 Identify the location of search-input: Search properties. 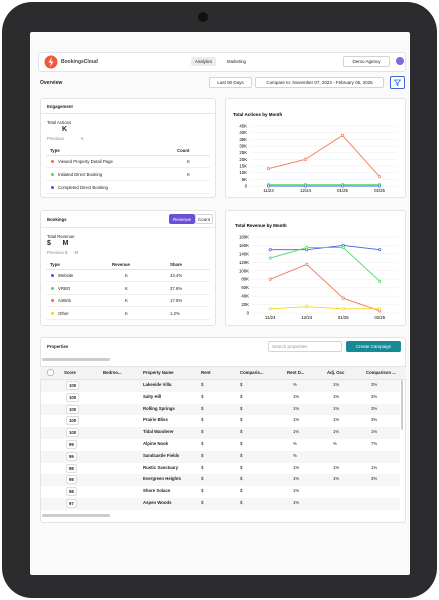
(305, 346).